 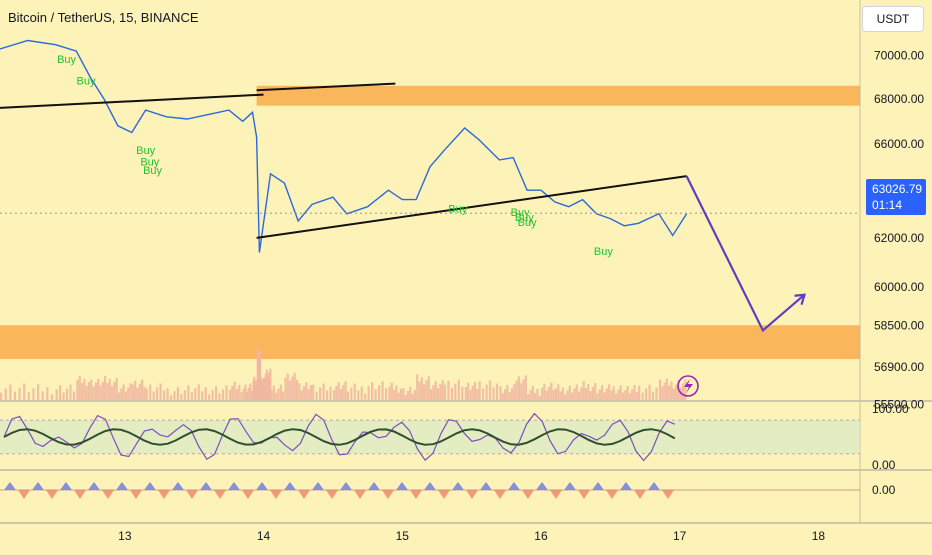 What do you see at coordinates (893, 19) in the screenshot?
I see `currency-button: USDT` at bounding box center [893, 19].